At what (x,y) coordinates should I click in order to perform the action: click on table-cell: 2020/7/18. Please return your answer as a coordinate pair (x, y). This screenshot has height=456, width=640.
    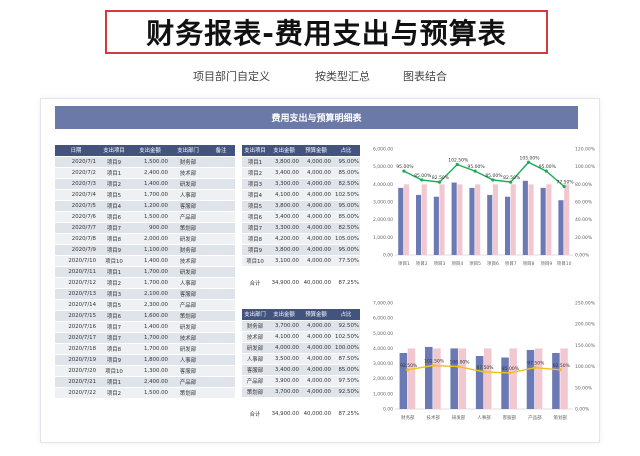
    Looking at the image, I should click on (76, 349).